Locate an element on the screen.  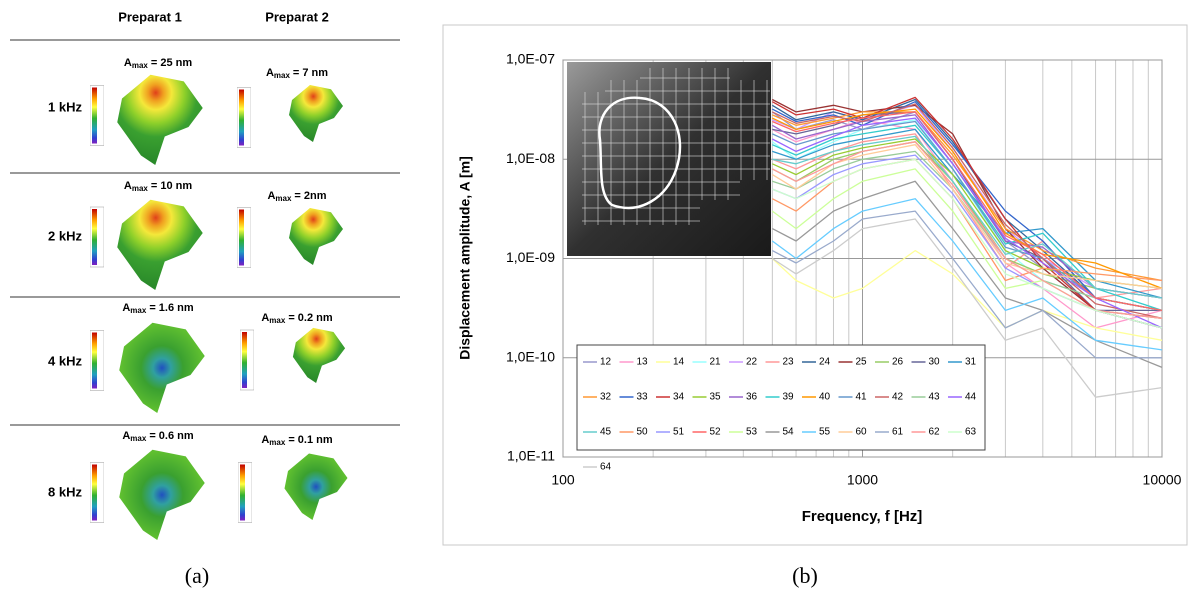
amax-value: = 0.6 nm is located at coordinates (171, 436).